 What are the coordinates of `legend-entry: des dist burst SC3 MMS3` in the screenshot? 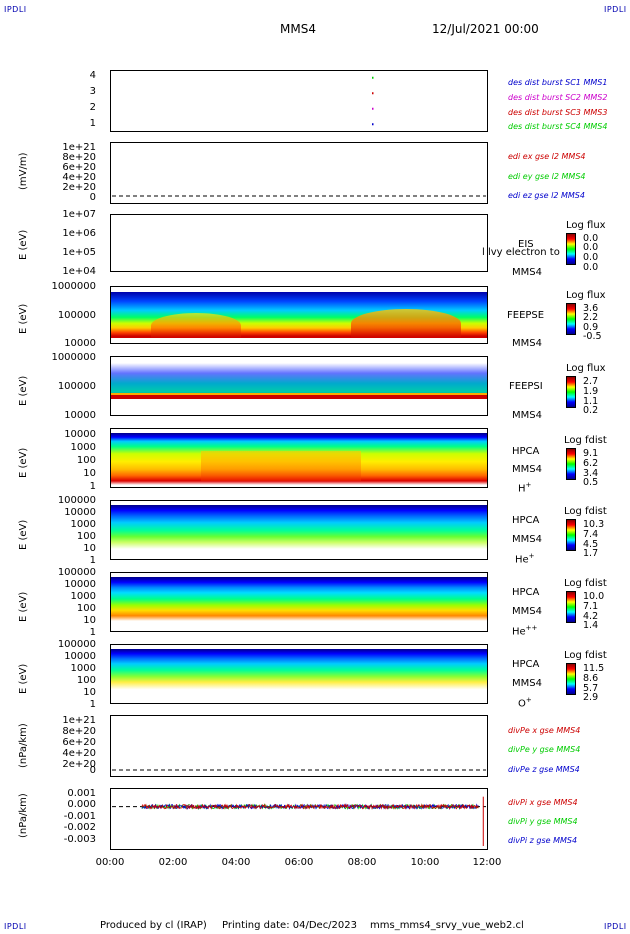 It's located at (558, 112).